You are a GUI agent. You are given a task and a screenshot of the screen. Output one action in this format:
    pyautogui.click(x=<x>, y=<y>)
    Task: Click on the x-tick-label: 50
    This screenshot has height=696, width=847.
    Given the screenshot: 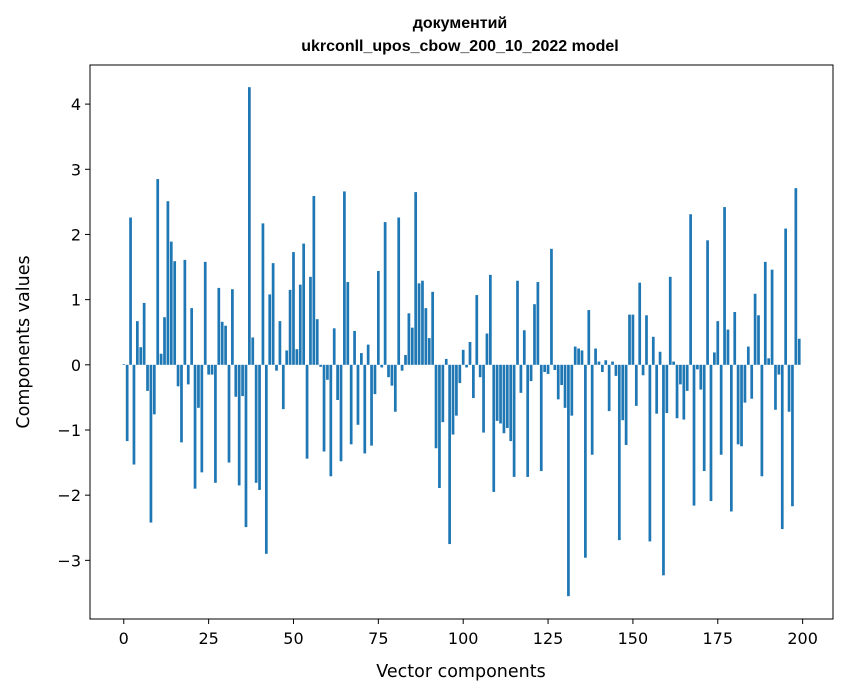 What is the action you would take?
    pyautogui.click(x=293, y=638)
    